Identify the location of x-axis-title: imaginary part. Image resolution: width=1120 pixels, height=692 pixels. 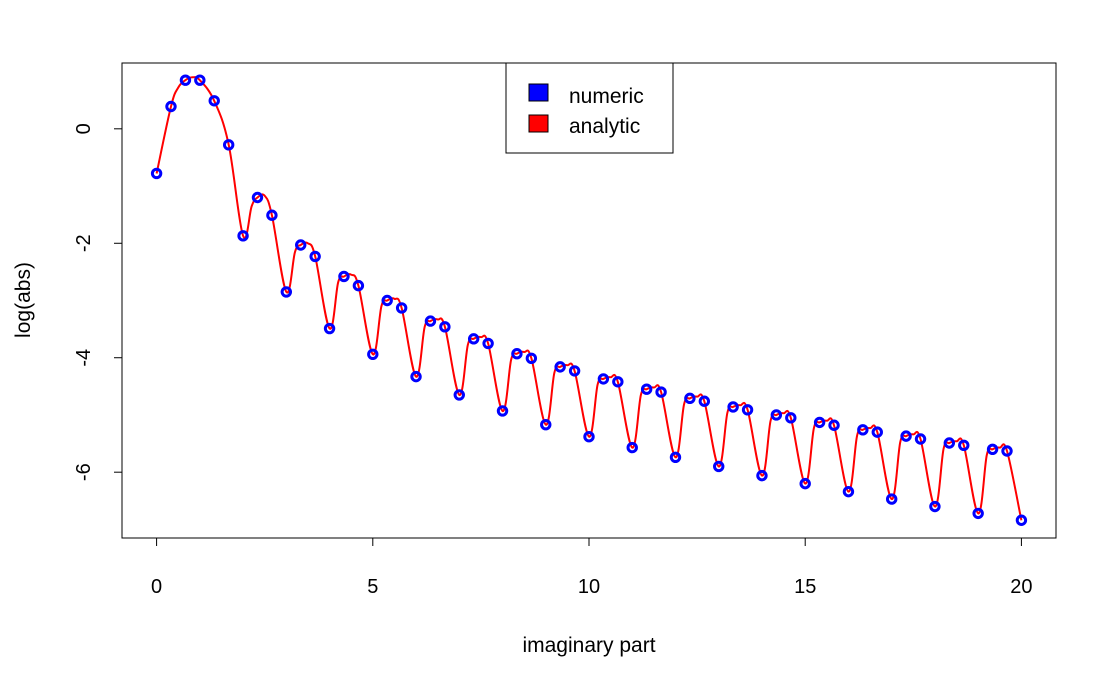
(588, 645).